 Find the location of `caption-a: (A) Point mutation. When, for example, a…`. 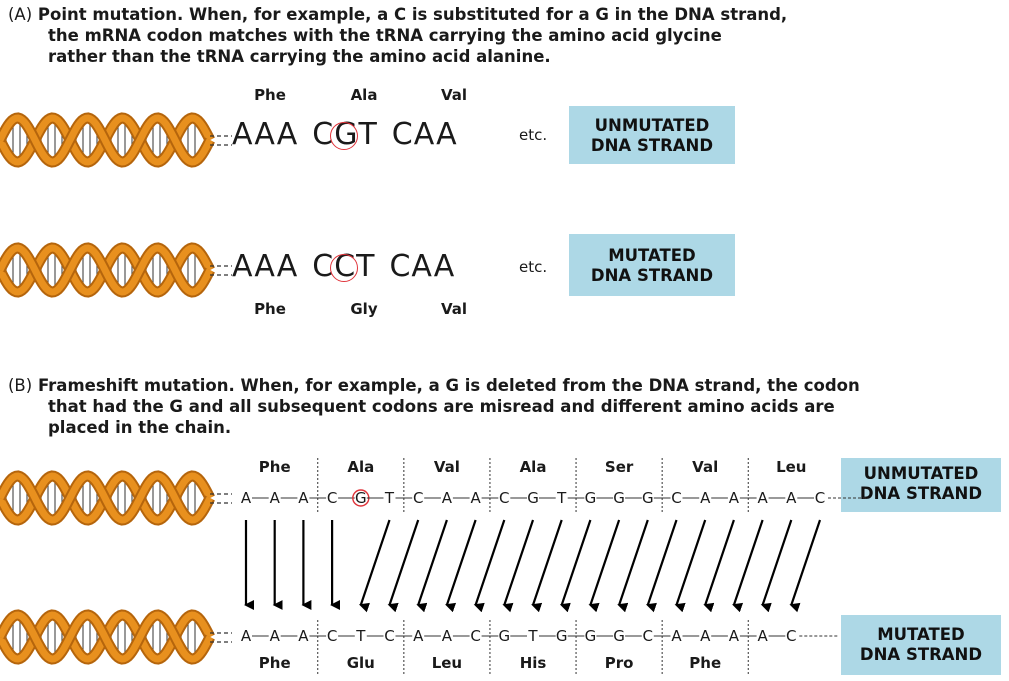

caption-a: (A) Point mutation. When, for example, a… is located at coordinates (397, 14).